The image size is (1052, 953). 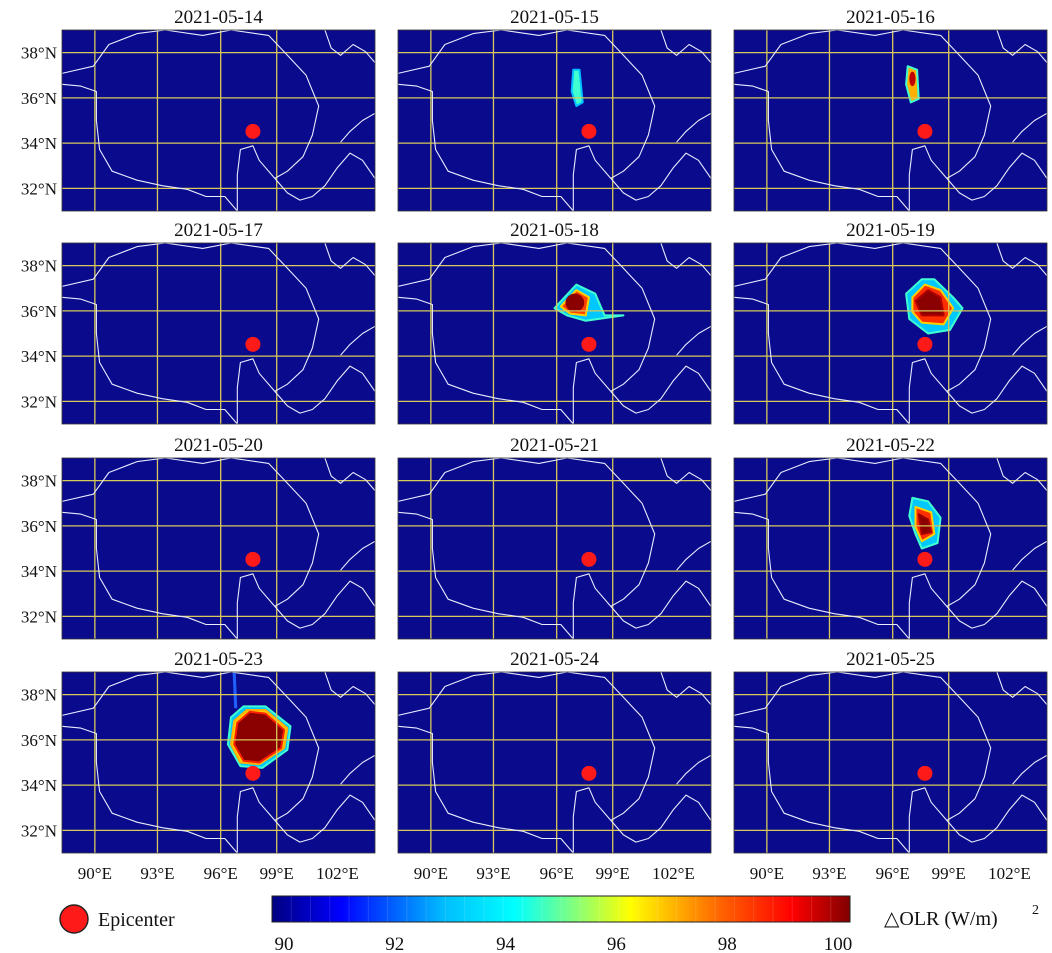 I want to click on latitude-label: 34°N, so click(x=39, y=785).